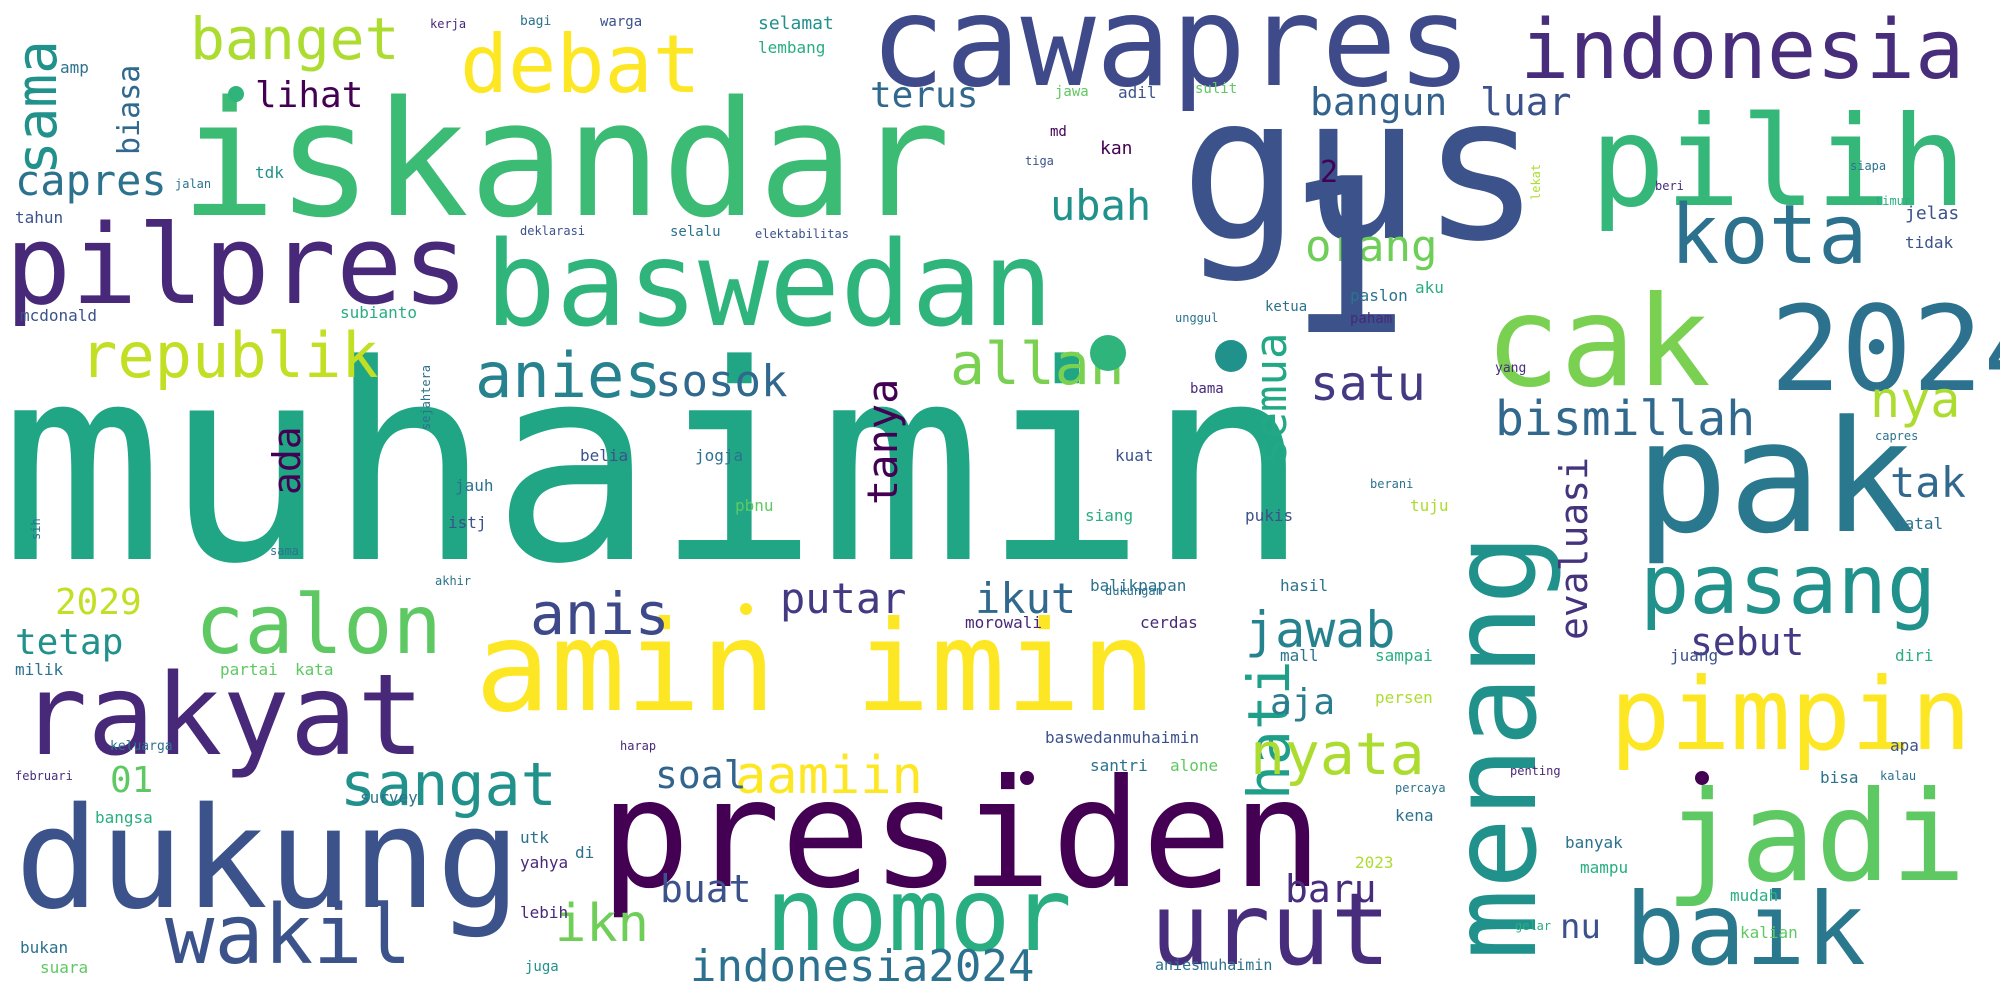  What do you see at coordinates (1897, 436) in the screenshot?
I see `small-word: capres` at bounding box center [1897, 436].